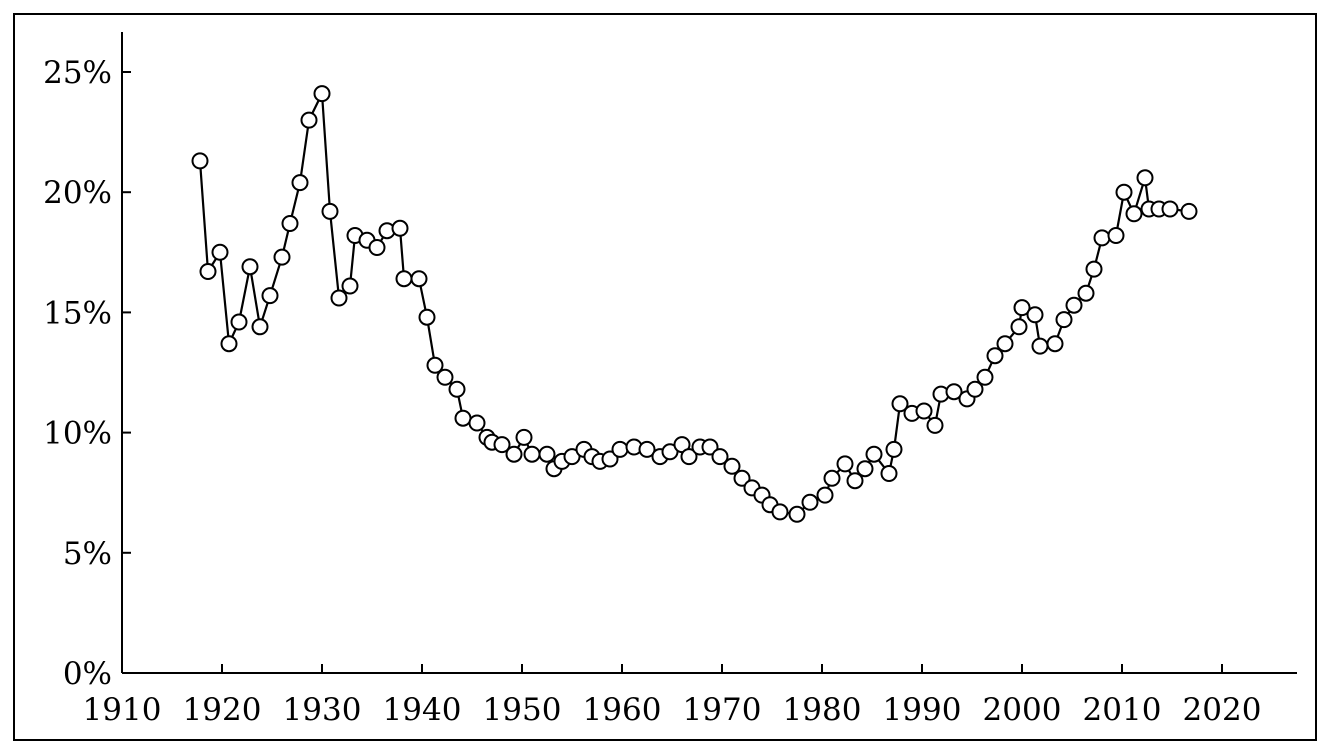 This screenshot has height=752, width=1332. Describe the element at coordinates (422, 710) in the screenshot. I see `x-tick-label: 1940` at that location.